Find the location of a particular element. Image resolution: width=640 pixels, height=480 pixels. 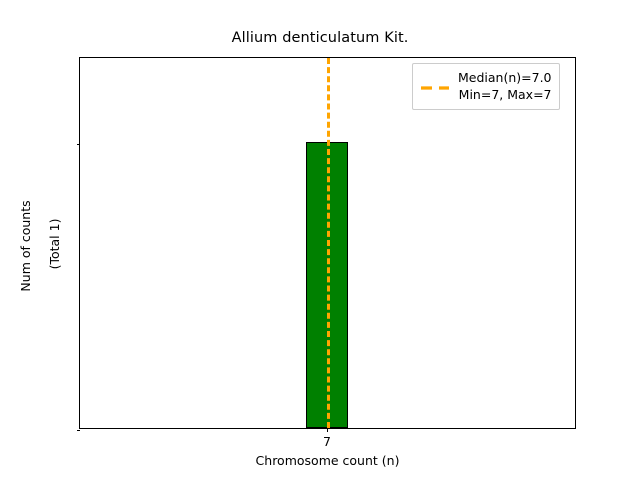

x-tick-label-7: 7 is located at coordinates (327, 441).